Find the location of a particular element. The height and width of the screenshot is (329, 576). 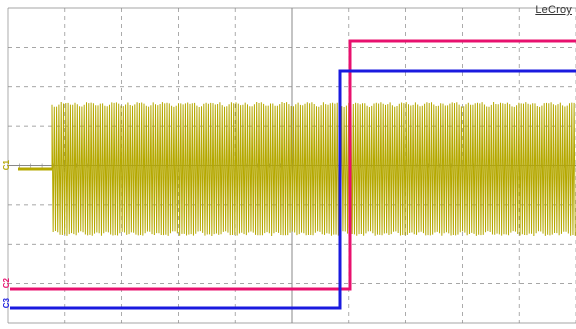

brand-label: LeCroy is located at coordinates (553, 10).